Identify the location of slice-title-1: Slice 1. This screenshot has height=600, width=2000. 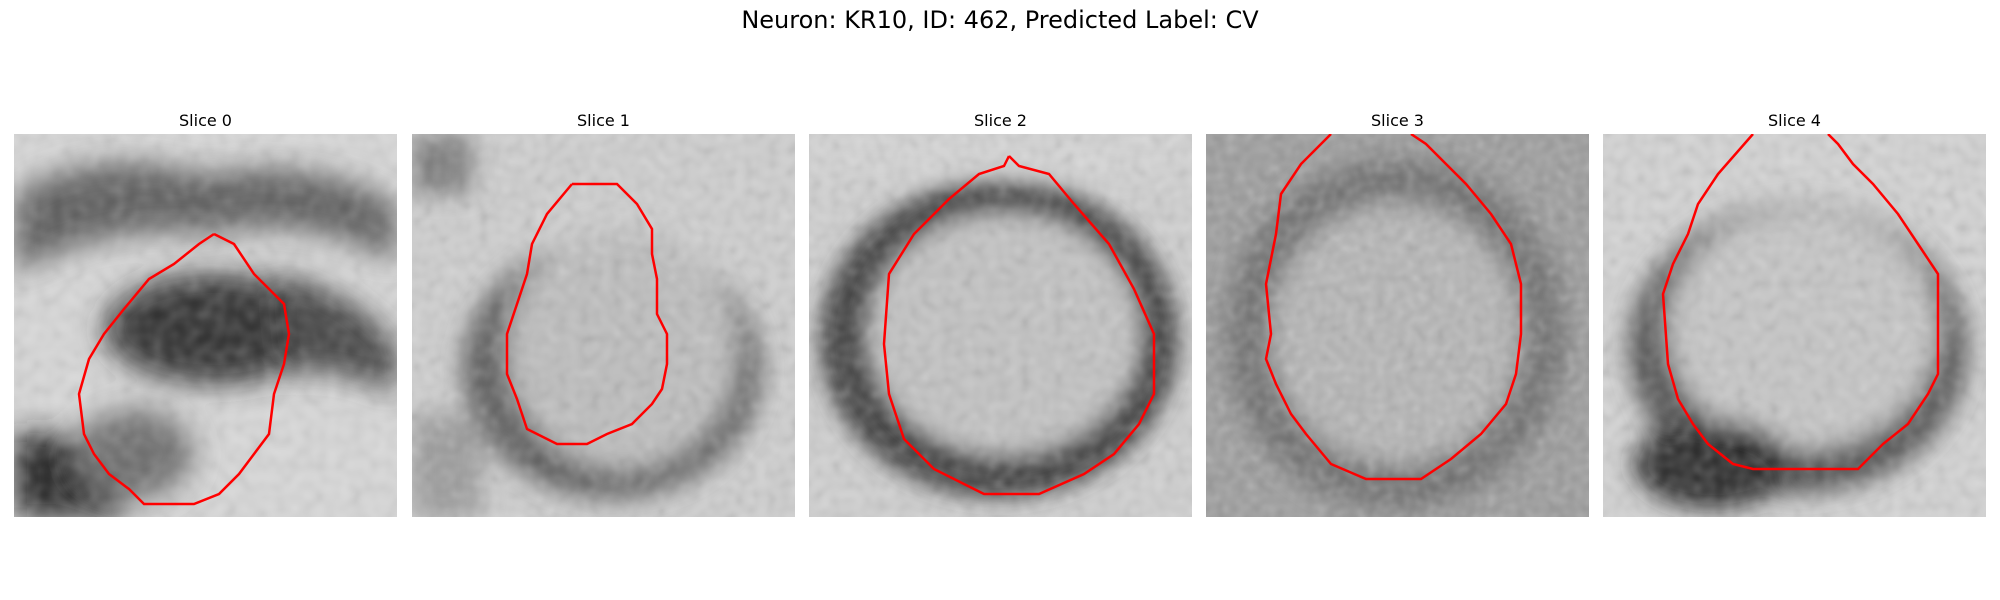
(603, 120).